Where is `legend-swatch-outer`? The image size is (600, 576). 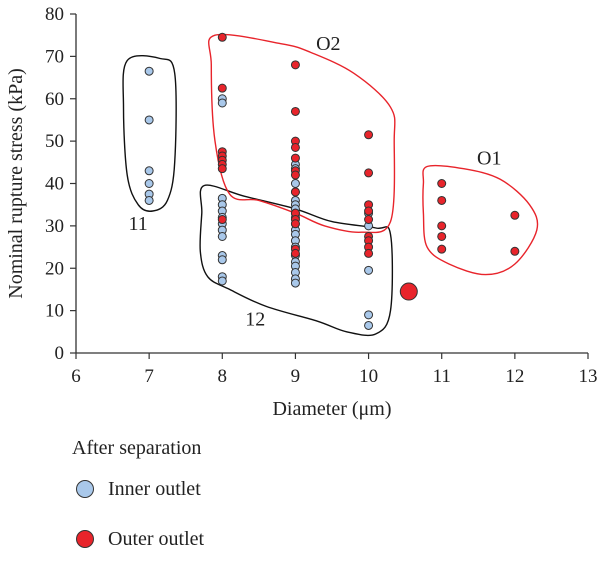
legend-swatch-outer is located at coordinates (85, 539).